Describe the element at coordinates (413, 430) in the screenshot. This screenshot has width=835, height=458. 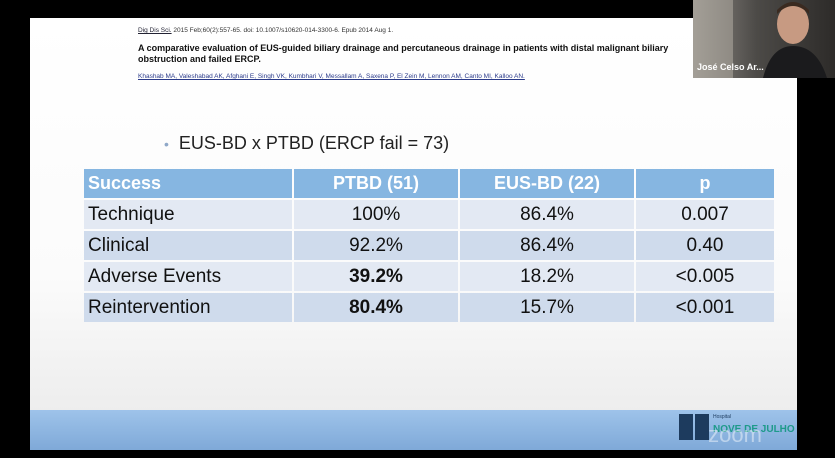
I see `footer-band` at that location.